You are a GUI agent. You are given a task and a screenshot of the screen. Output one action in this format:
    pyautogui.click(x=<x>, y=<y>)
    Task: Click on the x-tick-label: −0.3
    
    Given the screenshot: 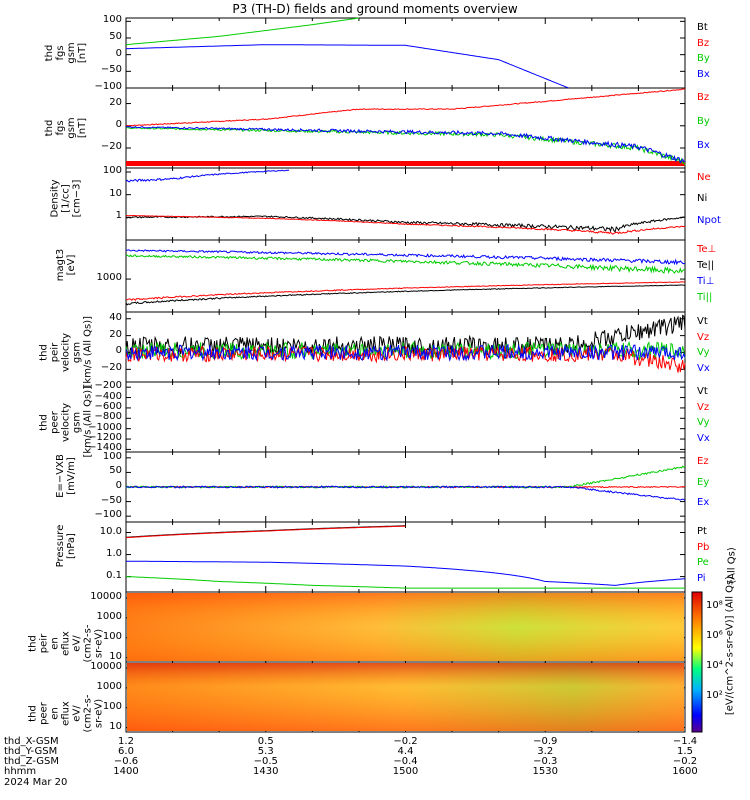 What is the action you would take?
    pyautogui.click(x=545, y=761)
    